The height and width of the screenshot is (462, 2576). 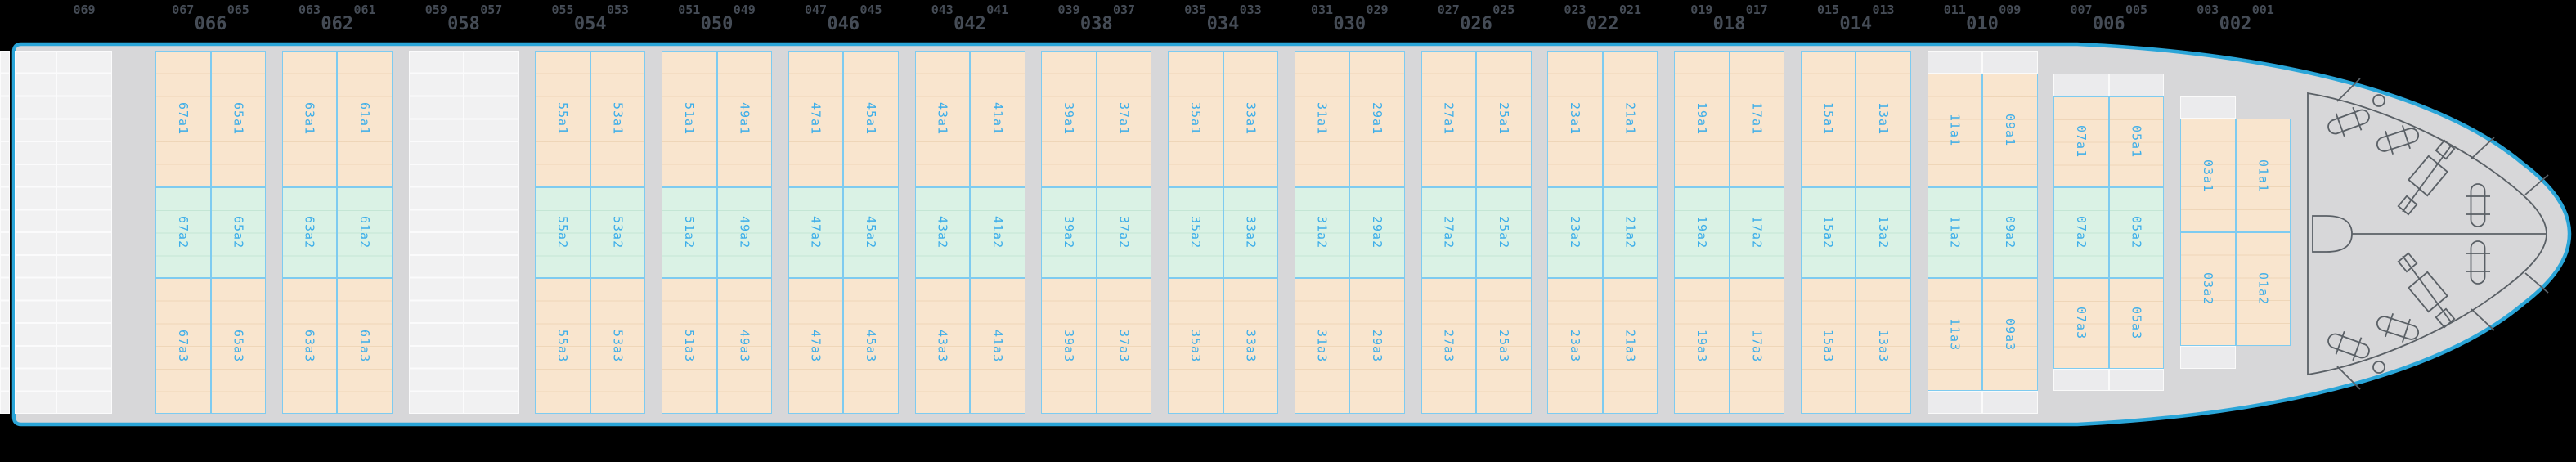 What do you see at coordinates (1195, 345) in the screenshot?
I see `slot-cell-35a3: 35a3` at bounding box center [1195, 345].